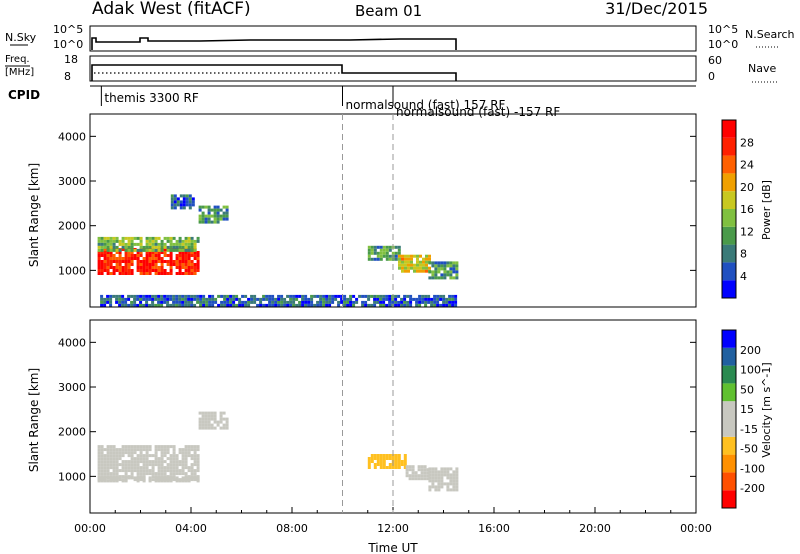 The height and width of the screenshot is (554, 800). I want to click on freq-top-tick: 18, so click(71, 59).